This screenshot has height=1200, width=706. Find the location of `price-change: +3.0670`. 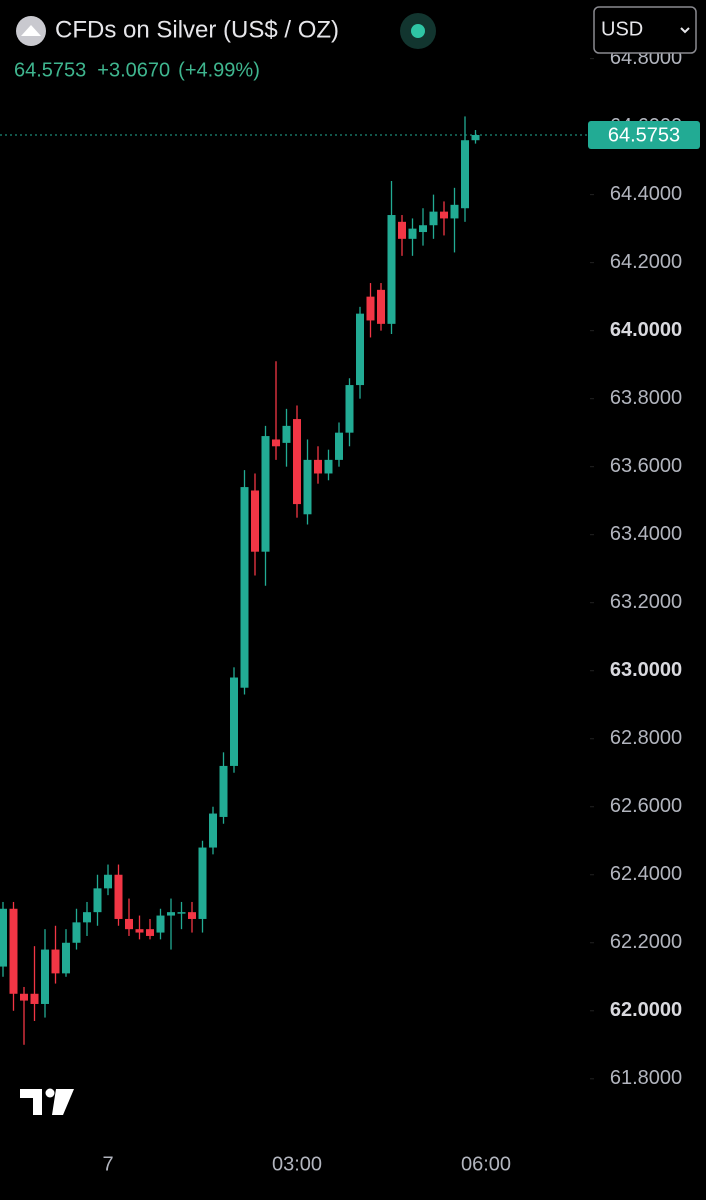

price-change: +3.0670 is located at coordinates (133, 70).